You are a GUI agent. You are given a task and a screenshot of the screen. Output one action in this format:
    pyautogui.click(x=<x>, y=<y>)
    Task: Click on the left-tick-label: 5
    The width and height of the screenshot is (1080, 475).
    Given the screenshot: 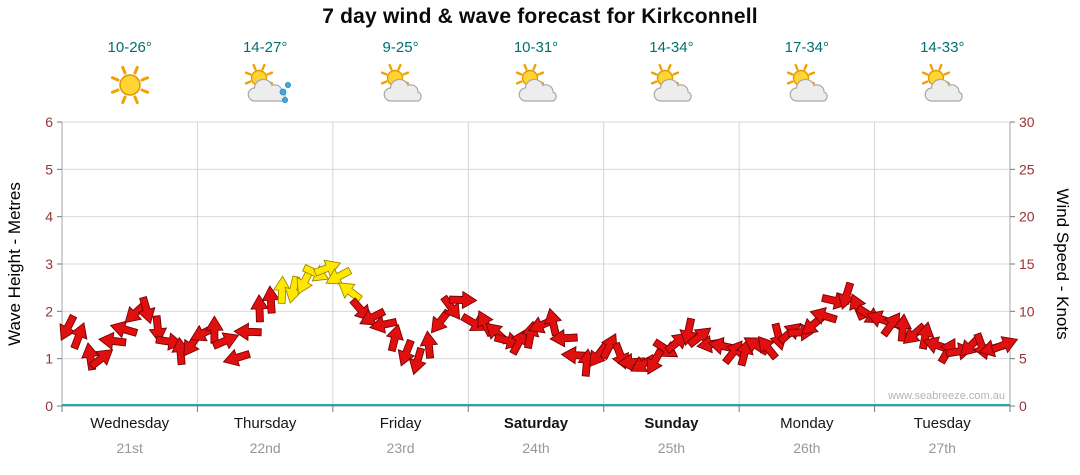 What is the action you would take?
    pyautogui.click(x=49, y=169)
    